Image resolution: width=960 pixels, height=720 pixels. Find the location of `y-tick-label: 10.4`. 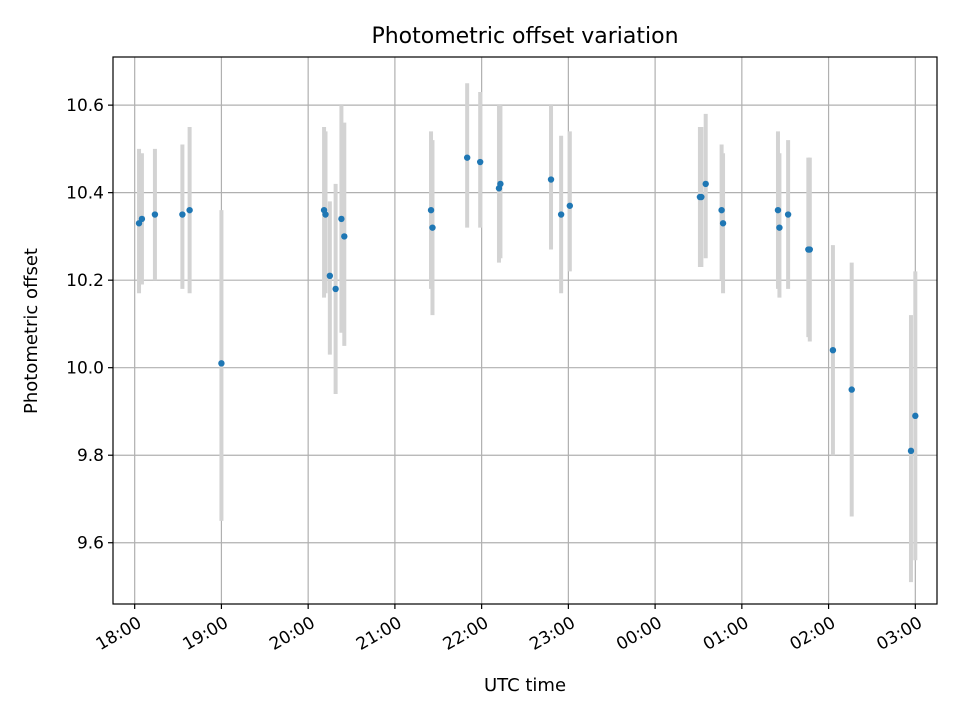

y-tick-label: 10.4 is located at coordinates (85, 194).